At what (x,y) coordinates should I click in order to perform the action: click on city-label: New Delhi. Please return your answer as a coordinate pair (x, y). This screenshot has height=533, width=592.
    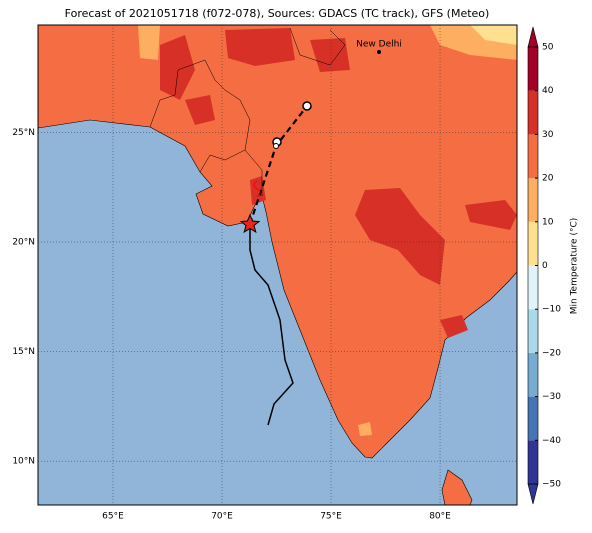
    Looking at the image, I should click on (379, 45).